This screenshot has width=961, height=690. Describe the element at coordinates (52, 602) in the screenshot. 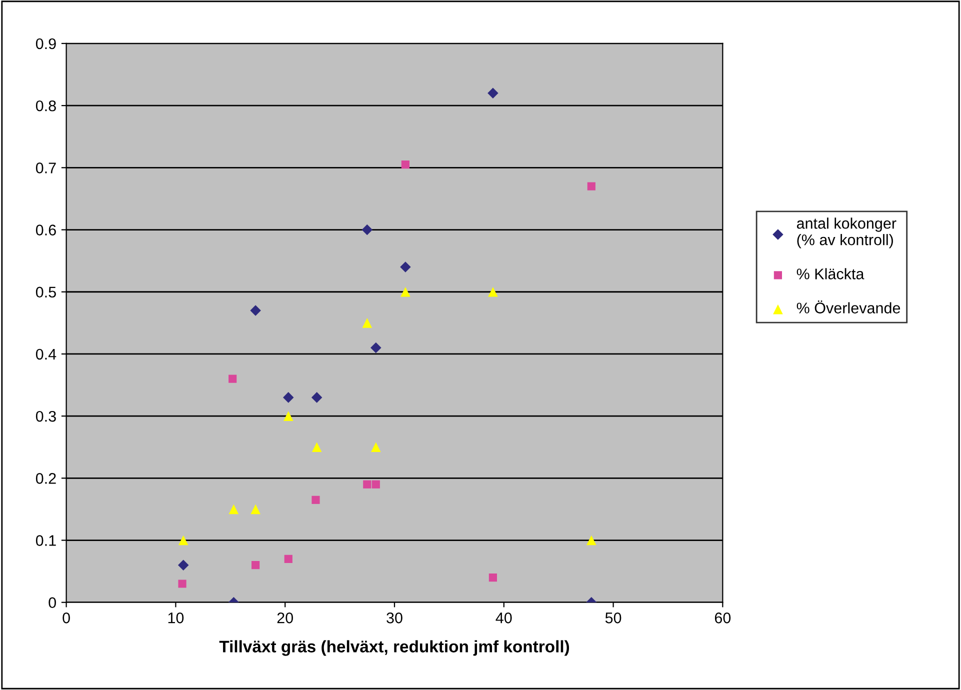

I see `y-tick-label: 0` at that location.